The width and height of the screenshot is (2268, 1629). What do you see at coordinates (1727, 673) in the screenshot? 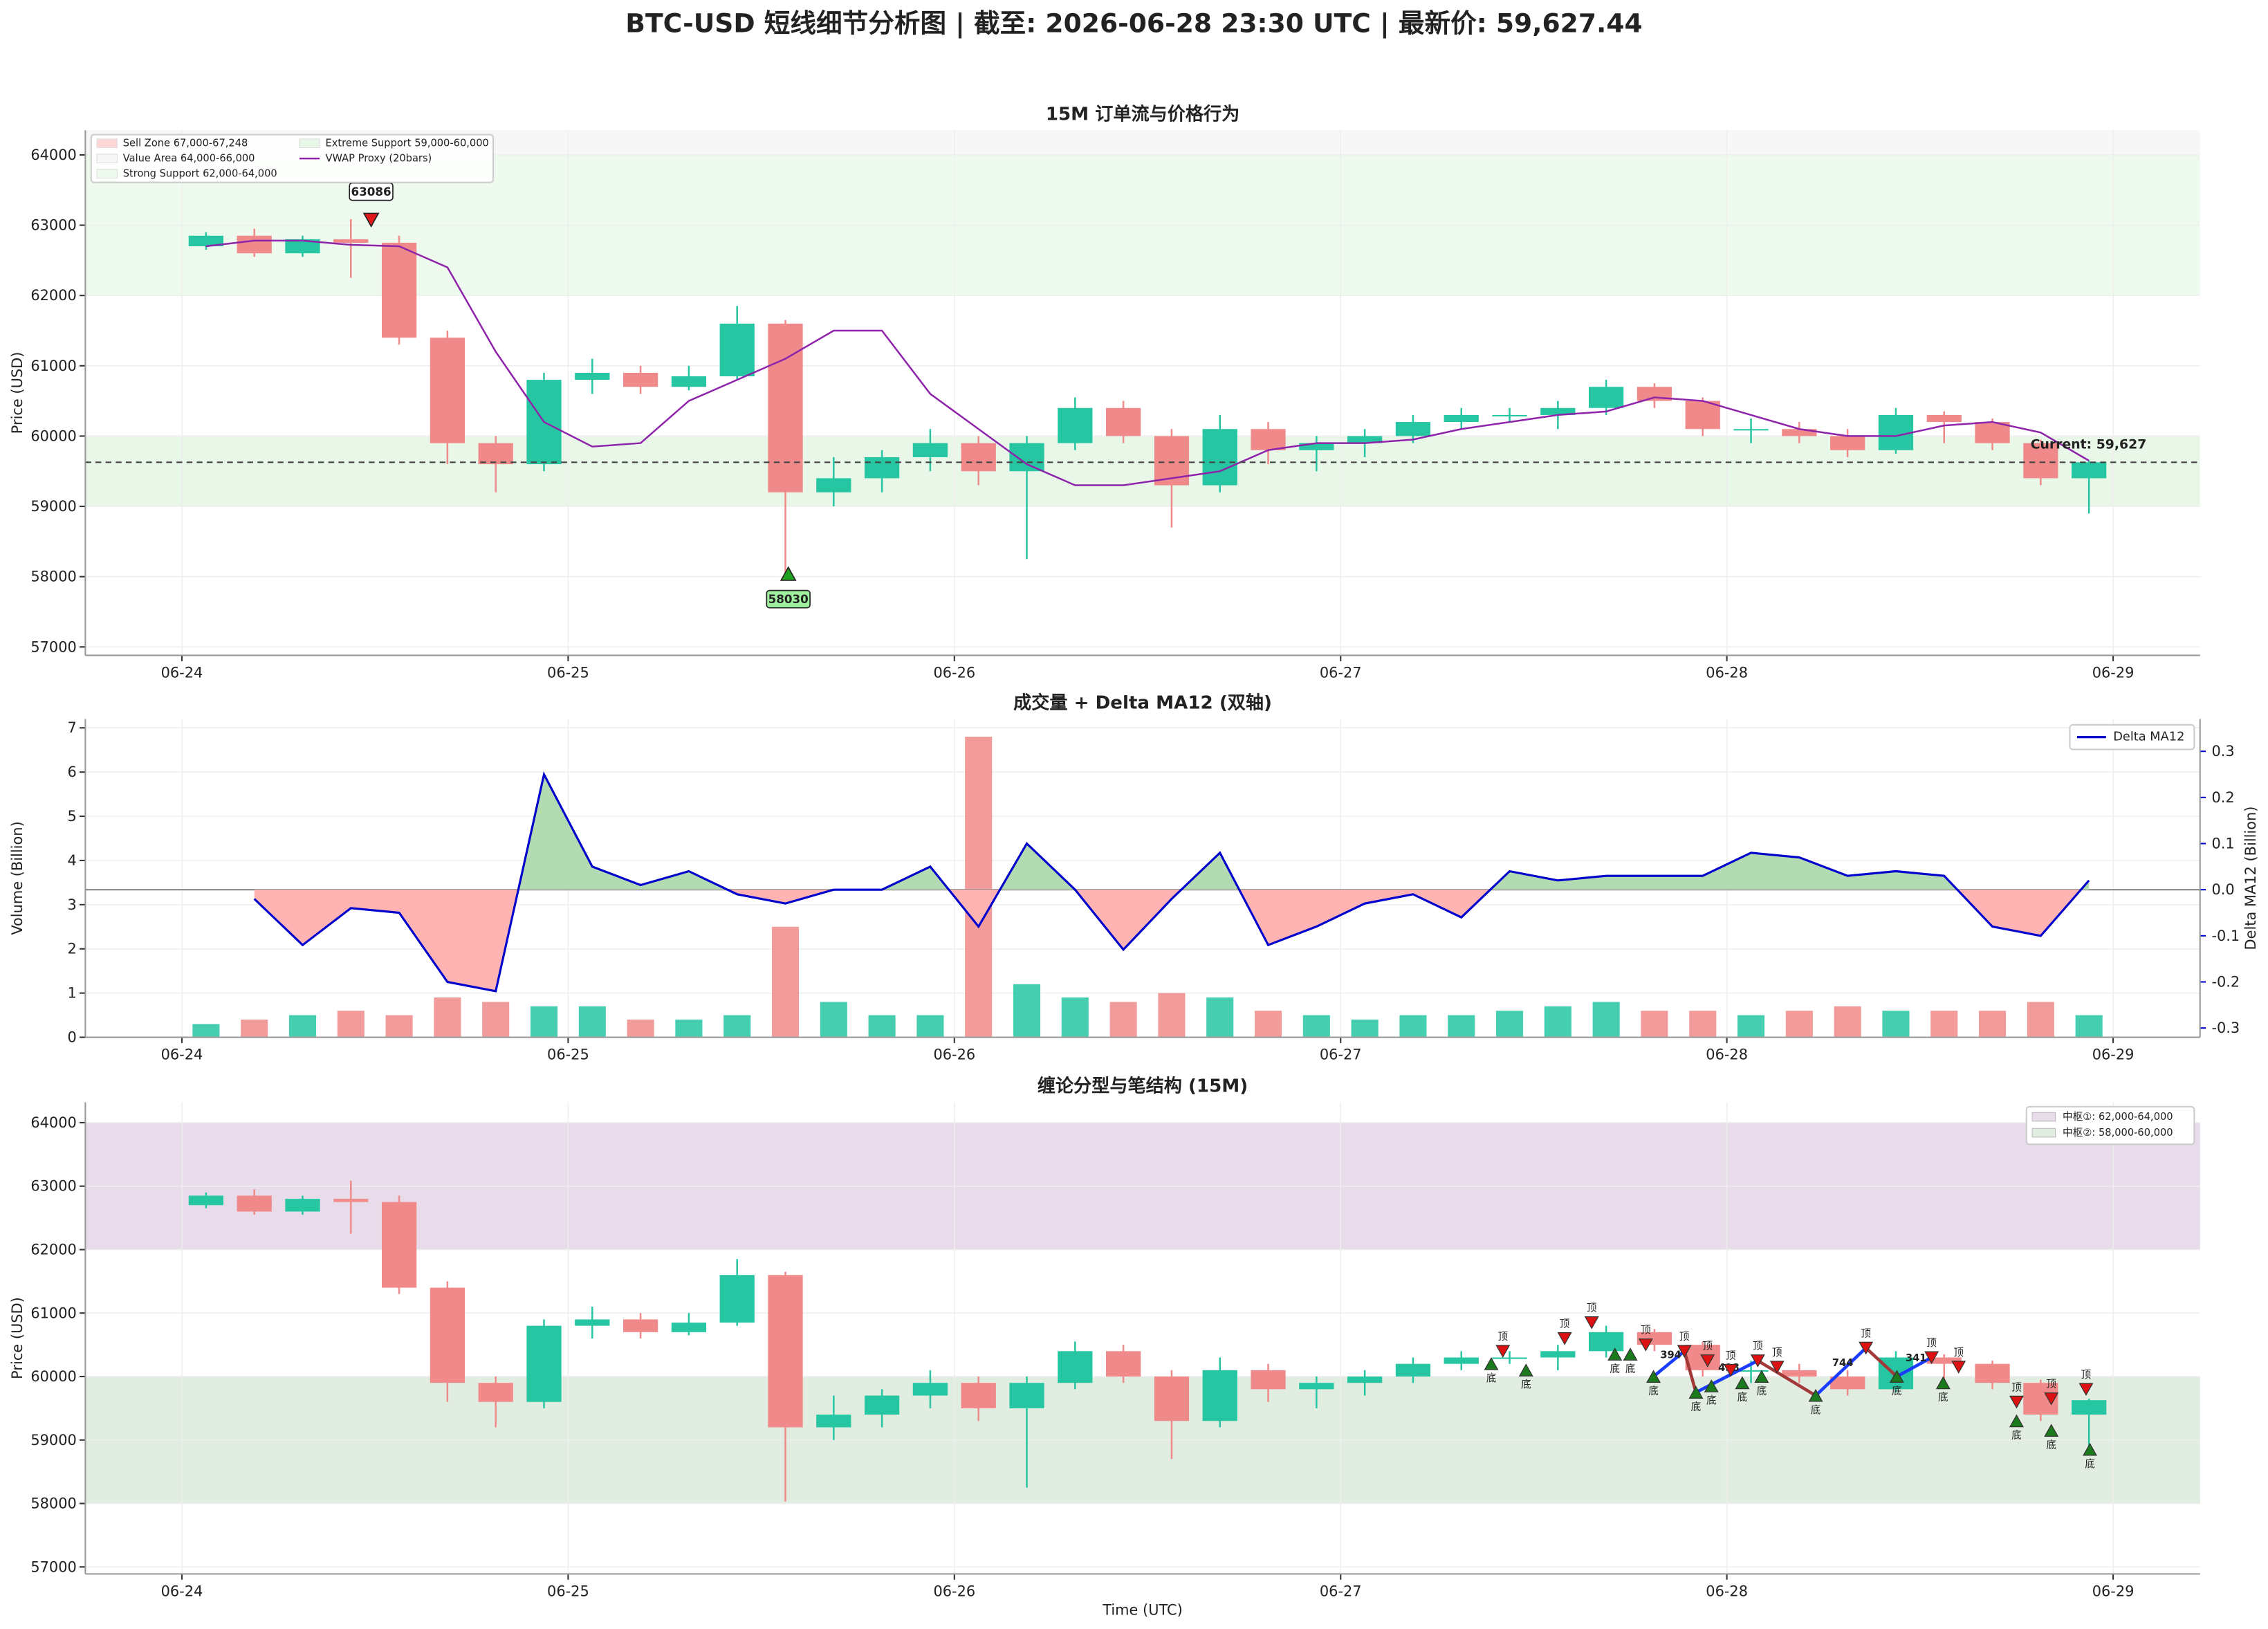
I see `x-tick-label: 06-28` at bounding box center [1727, 673].